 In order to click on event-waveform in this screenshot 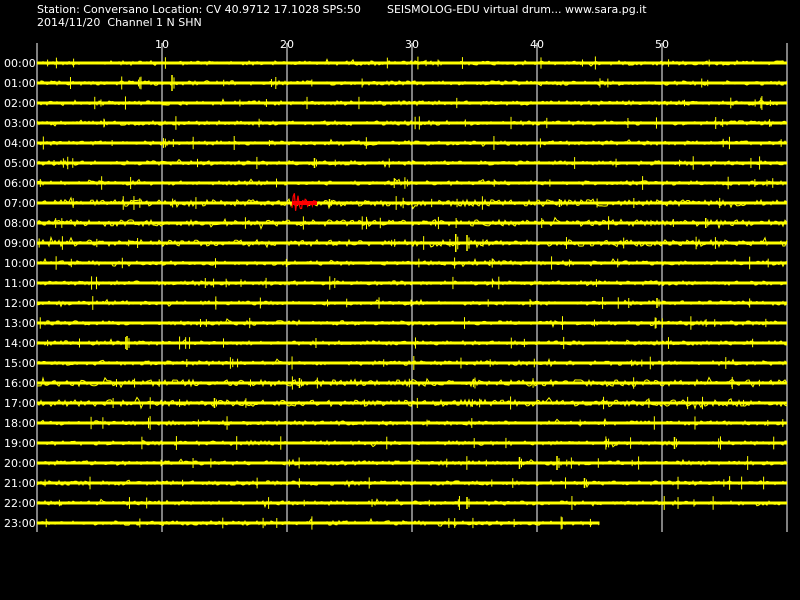, I will do `click(304, 202)`.